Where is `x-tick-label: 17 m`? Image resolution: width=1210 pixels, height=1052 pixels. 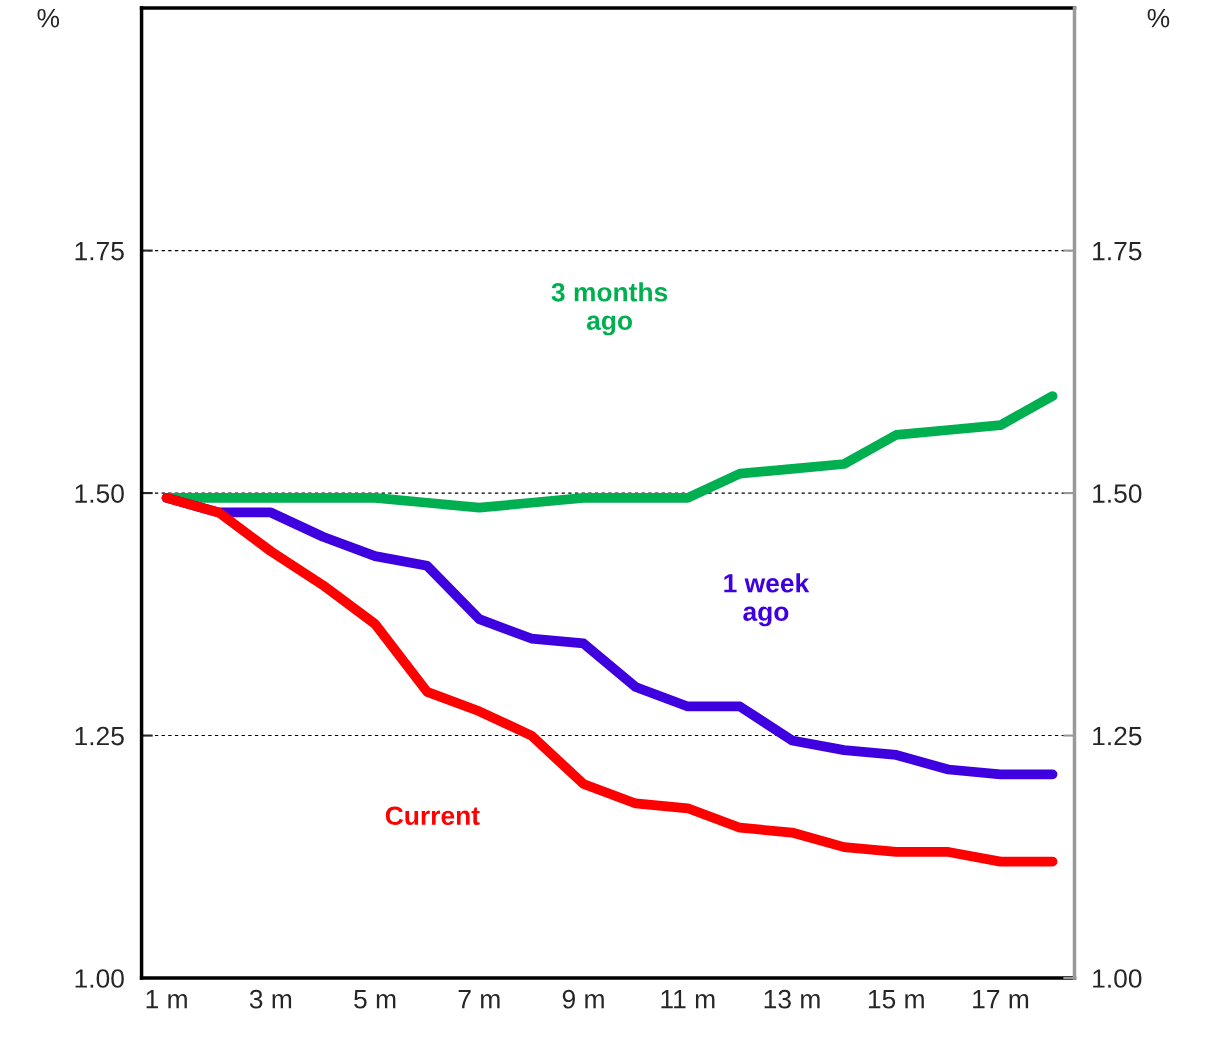
x-tick-label: 17 m is located at coordinates (1001, 999).